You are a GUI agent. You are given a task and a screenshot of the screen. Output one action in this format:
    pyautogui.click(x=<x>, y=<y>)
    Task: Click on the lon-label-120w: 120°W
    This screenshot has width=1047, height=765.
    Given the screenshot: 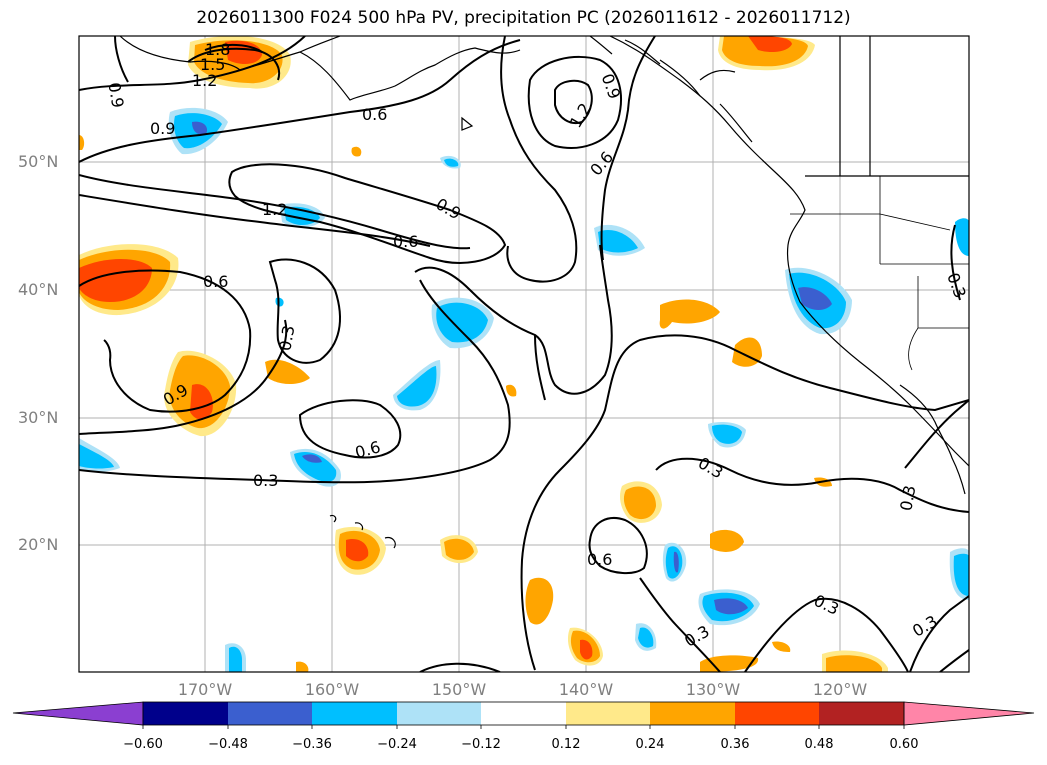 What is the action you would take?
    pyautogui.click(x=840, y=689)
    